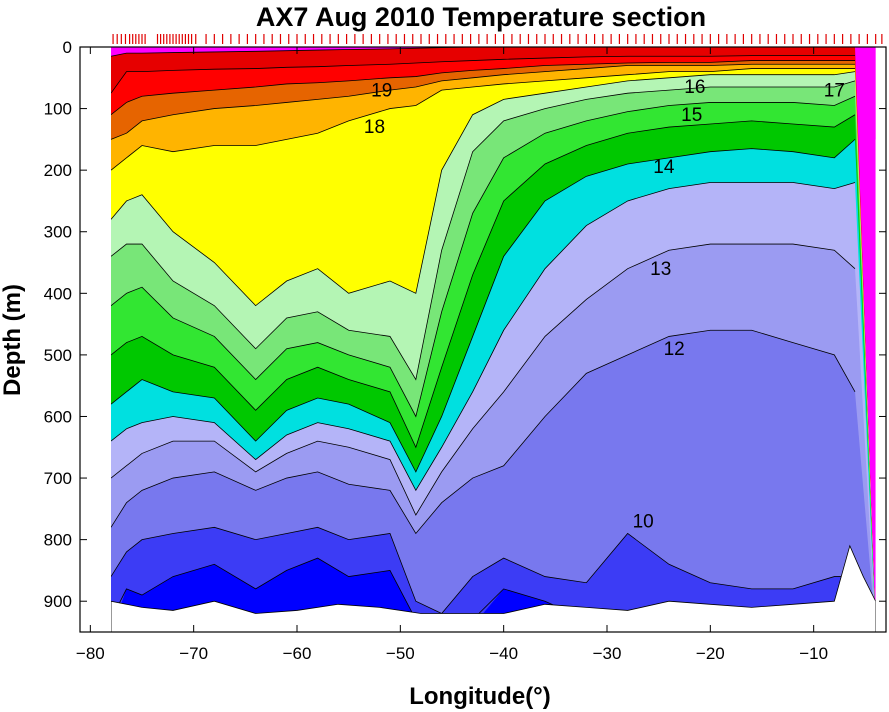 This screenshot has width=889, height=712. Describe the element at coordinates (58, 416) in the screenshot. I see `y-tick-label: 600` at that location.